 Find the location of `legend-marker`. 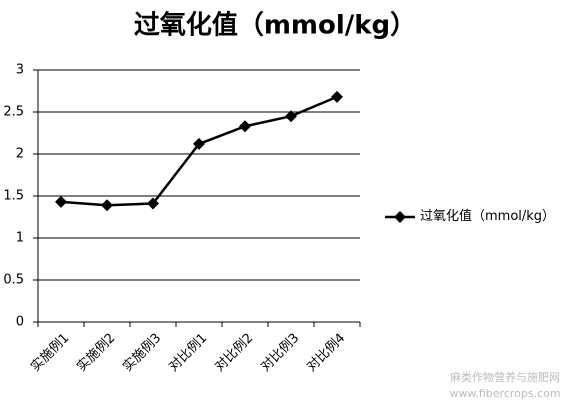

legend-marker is located at coordinates (400, 217).